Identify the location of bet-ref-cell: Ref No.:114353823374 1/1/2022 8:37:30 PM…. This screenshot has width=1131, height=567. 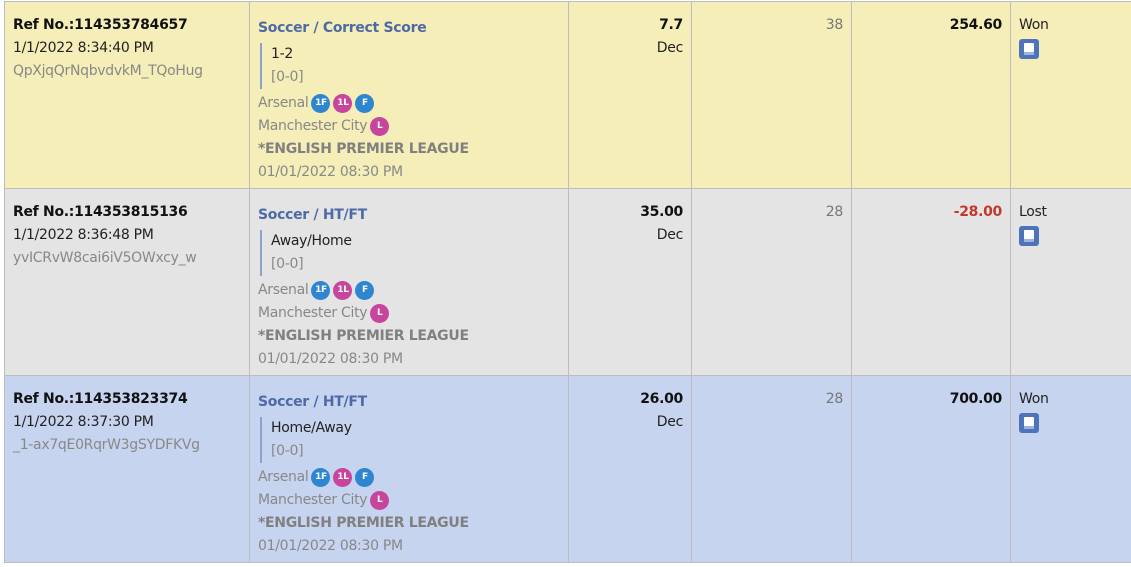
(127, 469).